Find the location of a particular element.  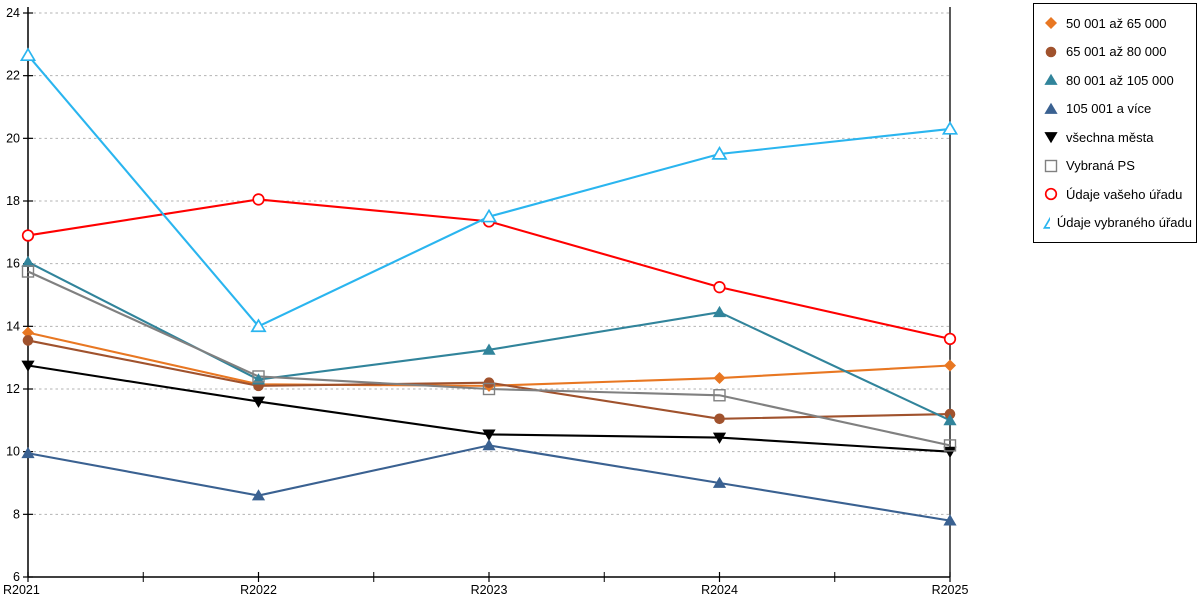

legend-item: 65 001 až 80 000 is located at coordinates (1117, 52).